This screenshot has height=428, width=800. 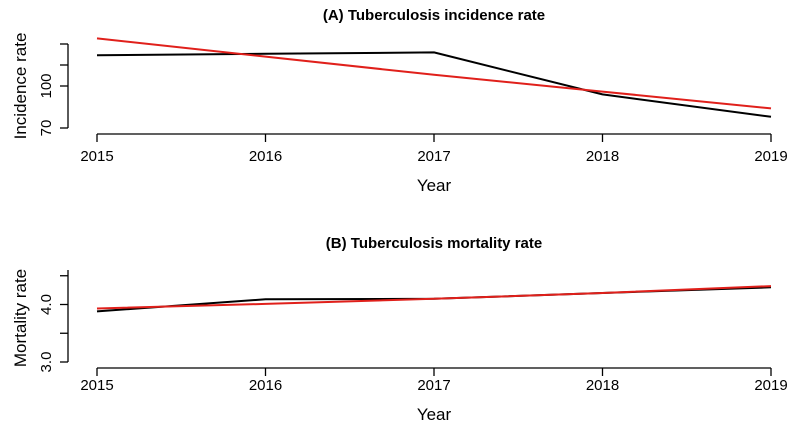 I want to click on y-axis-label: Mortality rate, so click(x=20, y=318).